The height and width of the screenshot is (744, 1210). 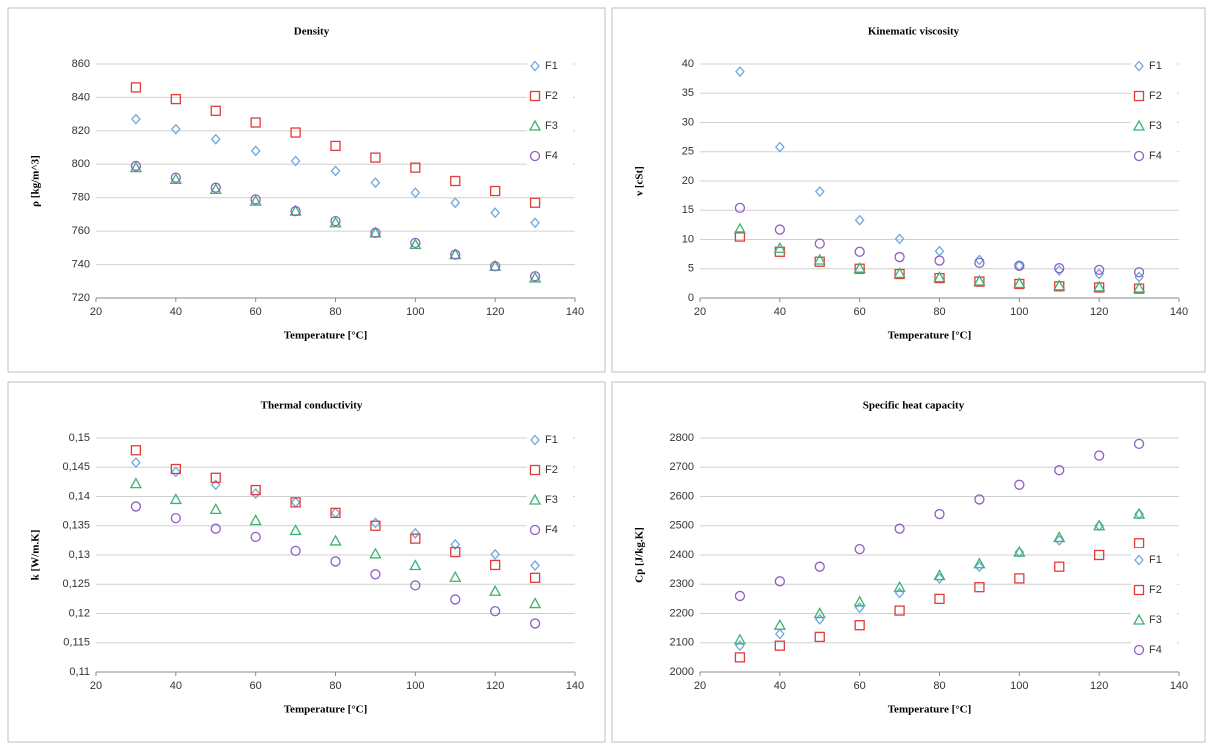 I want to click on y-tick-label: 0,115, so click(x=76, y=643).